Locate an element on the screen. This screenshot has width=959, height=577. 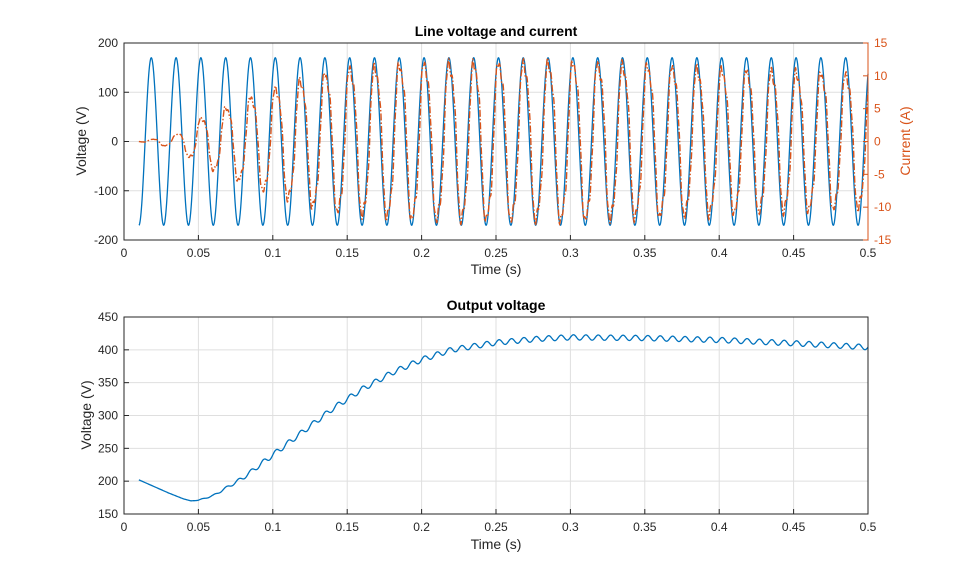
bottom-x-ticks: 0 0.05 0.1 0.15 0.2 0.25 0.3 0.35 0.4 0.45 0.5 is located at coordinates (499, 521).